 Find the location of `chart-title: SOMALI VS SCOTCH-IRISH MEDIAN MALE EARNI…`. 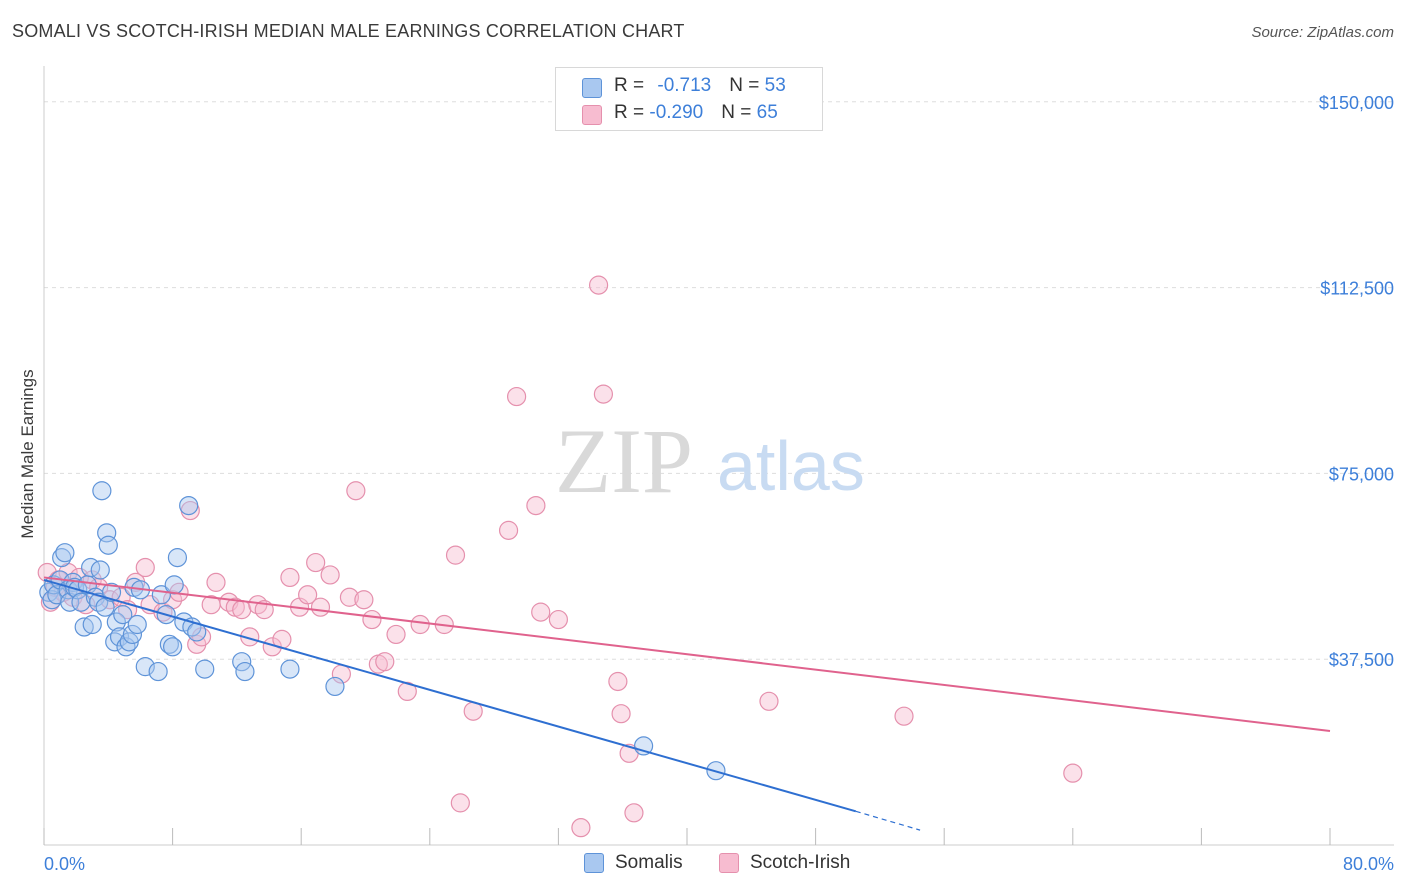

chart-title: SOMALI VS SCOTCH-IRISH MEDIAN MALE EARNI… is located at coordinates (348, 31).